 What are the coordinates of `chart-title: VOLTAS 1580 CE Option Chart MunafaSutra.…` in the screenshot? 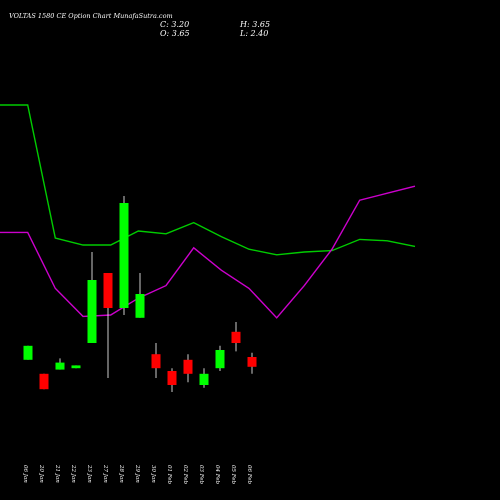 It's located at (91, 16).